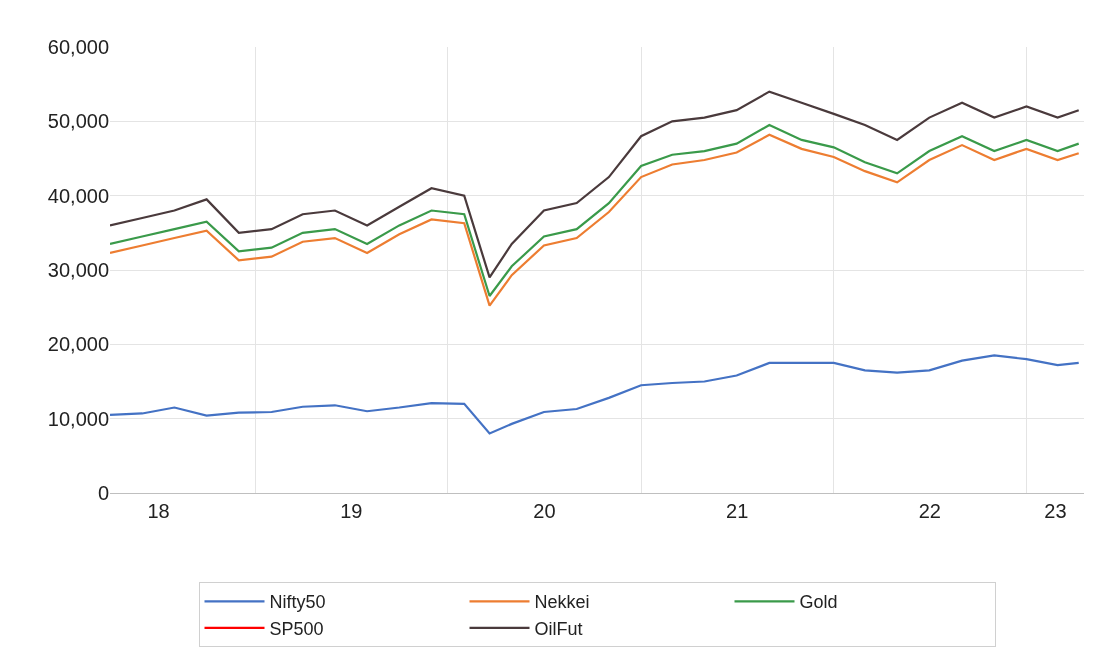 The image size is (1096, 668). What do you see at coordinates (78, 121) in the screenshot?
I see `y-tick-label: 50,000` at bounding box center [78, 121].